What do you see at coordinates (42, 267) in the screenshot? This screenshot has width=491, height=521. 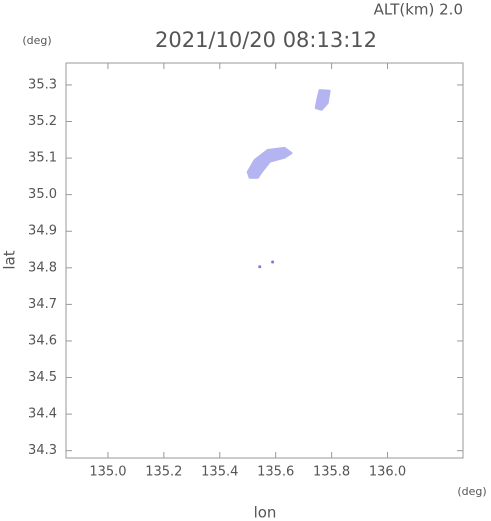 I see `y-tick-label: 34.8` at bounding box center [42, 267].